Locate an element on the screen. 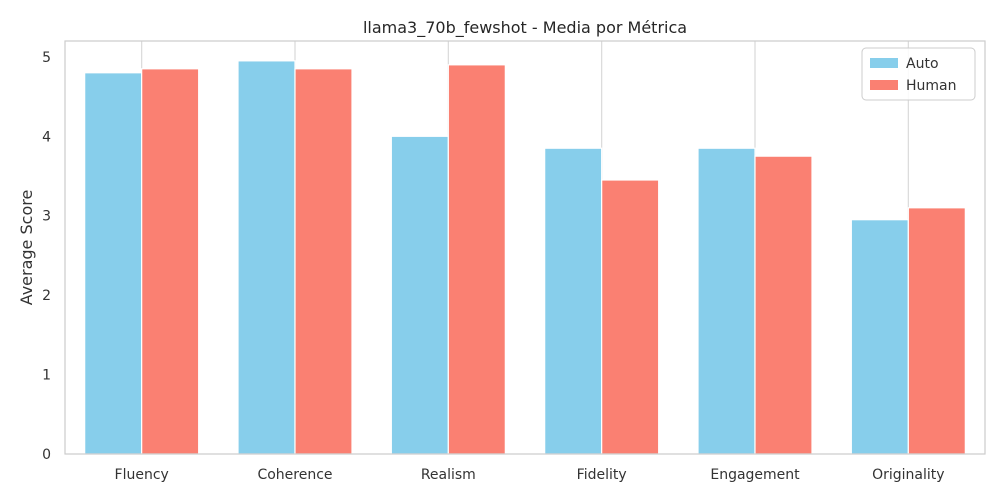  y-tick-label: 1 is located at coordinates (46, 376).